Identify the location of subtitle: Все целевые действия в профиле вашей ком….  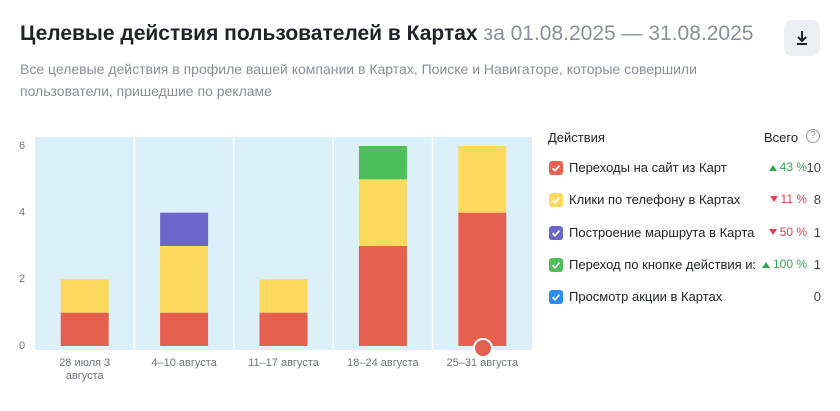
(358, 80).